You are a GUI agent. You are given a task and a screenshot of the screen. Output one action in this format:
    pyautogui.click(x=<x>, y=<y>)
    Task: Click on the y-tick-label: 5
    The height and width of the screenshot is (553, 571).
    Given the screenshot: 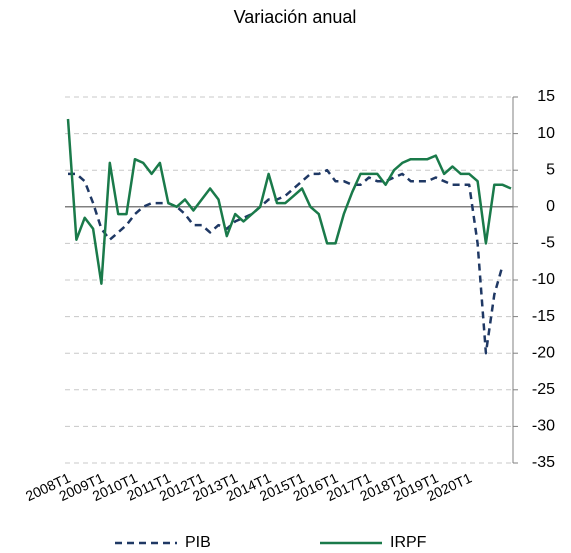 What is the action you would take?
    pyautogui.click(x=550, y=169)
    